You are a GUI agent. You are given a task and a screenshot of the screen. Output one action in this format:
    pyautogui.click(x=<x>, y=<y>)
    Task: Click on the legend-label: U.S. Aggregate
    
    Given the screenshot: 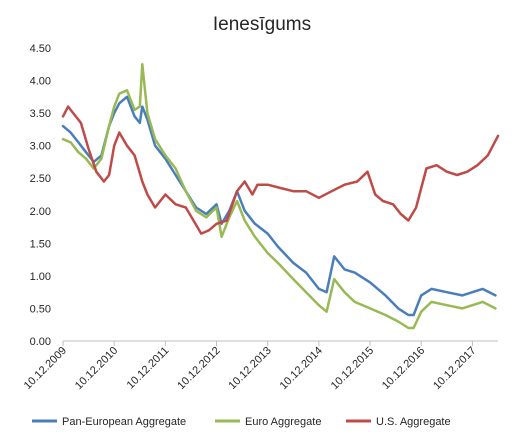 What is the action you would take?
    pyautogui.click(x=413, y=422)
    